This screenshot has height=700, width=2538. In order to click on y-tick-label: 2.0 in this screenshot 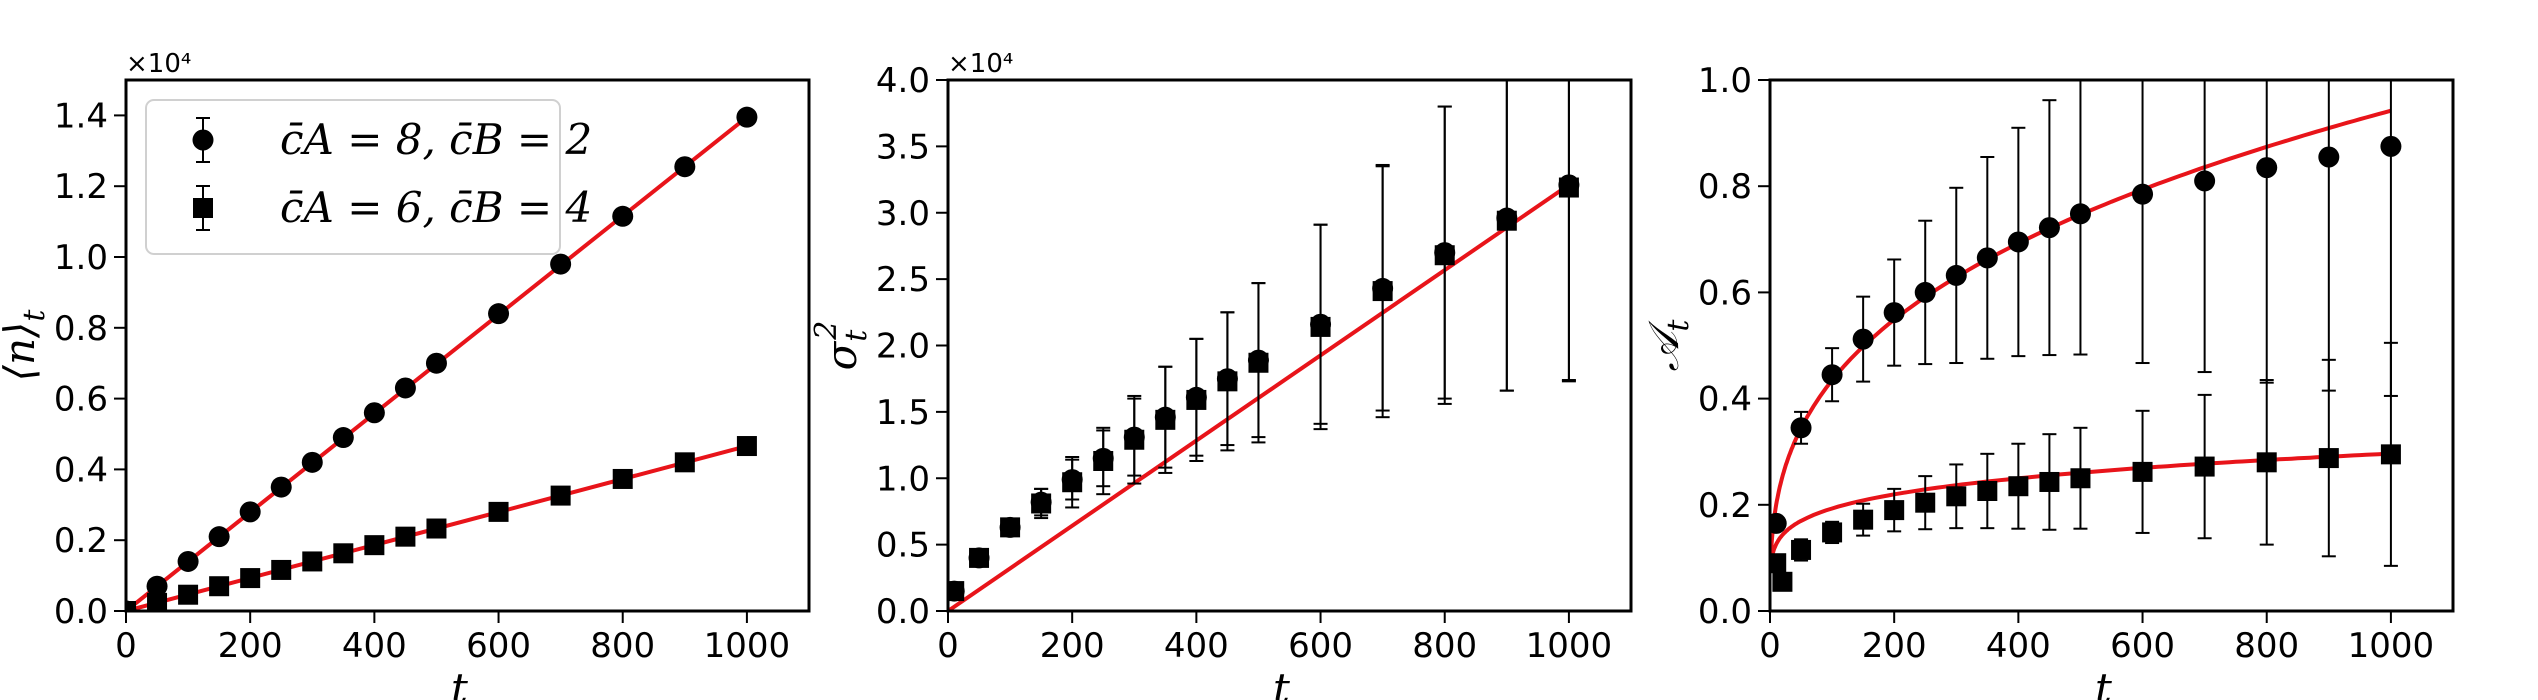, I will do `click(903, 347)`.